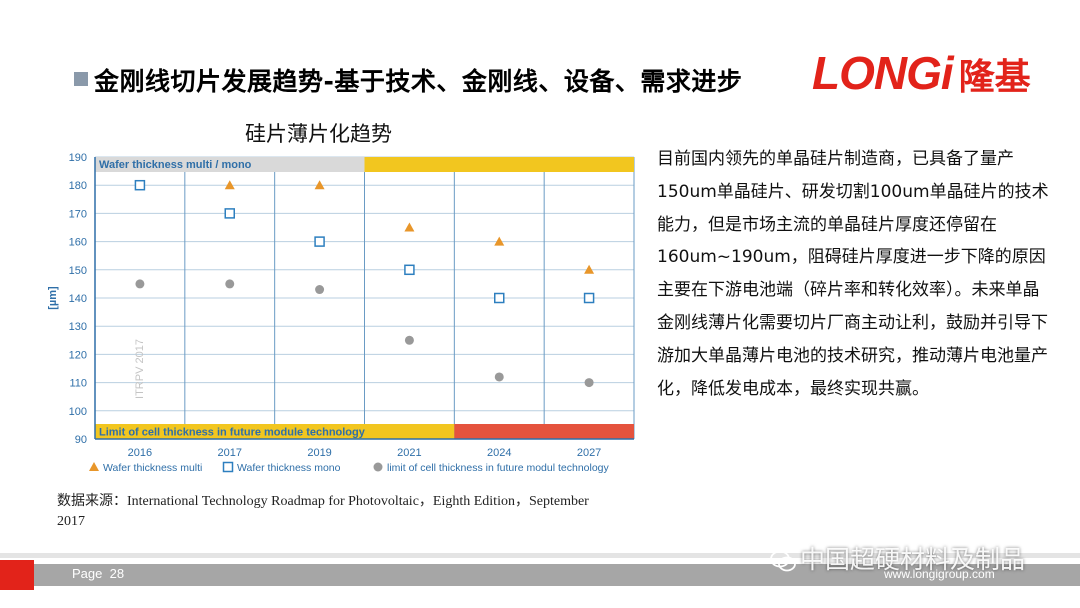  I want to click on y-tick-label: 130, so click(78, 327).